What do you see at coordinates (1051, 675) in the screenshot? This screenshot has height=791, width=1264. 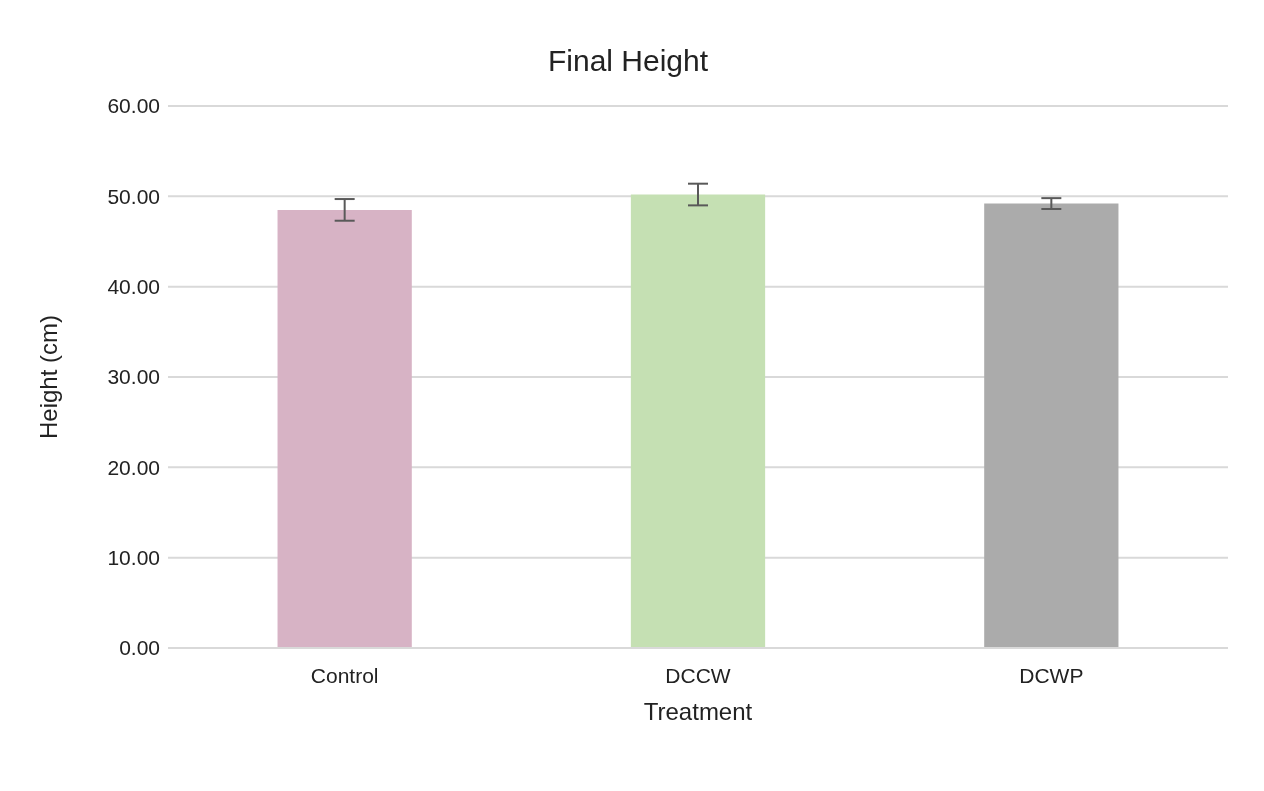 I see `x-tick-label: DCWP` at bounding box center [1051, 675].